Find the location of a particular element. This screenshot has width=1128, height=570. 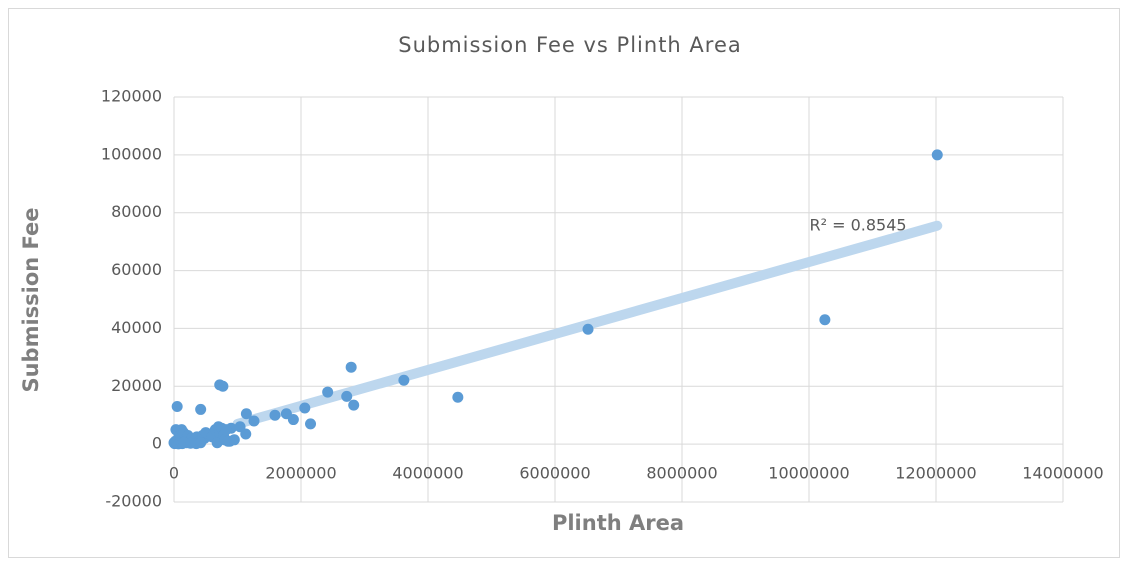

x-tick-label: 12000000 is located at coordinates (935, 473).